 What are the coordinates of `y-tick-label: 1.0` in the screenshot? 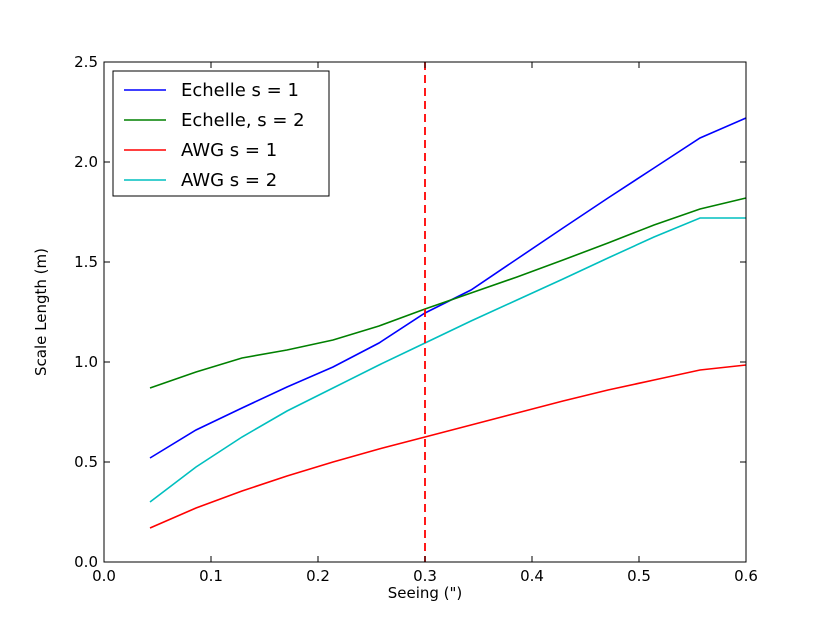 It's located at (86, 362).